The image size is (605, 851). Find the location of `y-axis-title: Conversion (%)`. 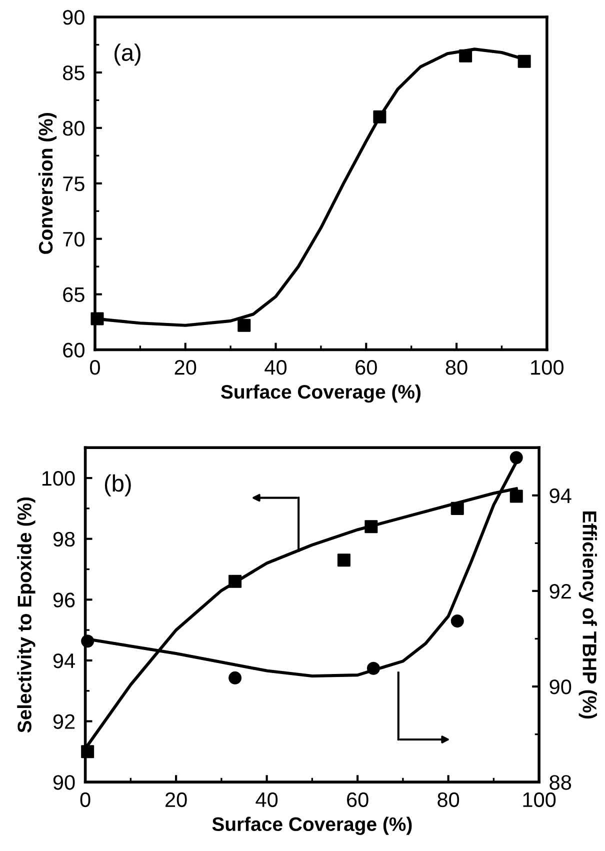

y-axis-title: Conversion (%) is located at coordinates (47, 183).